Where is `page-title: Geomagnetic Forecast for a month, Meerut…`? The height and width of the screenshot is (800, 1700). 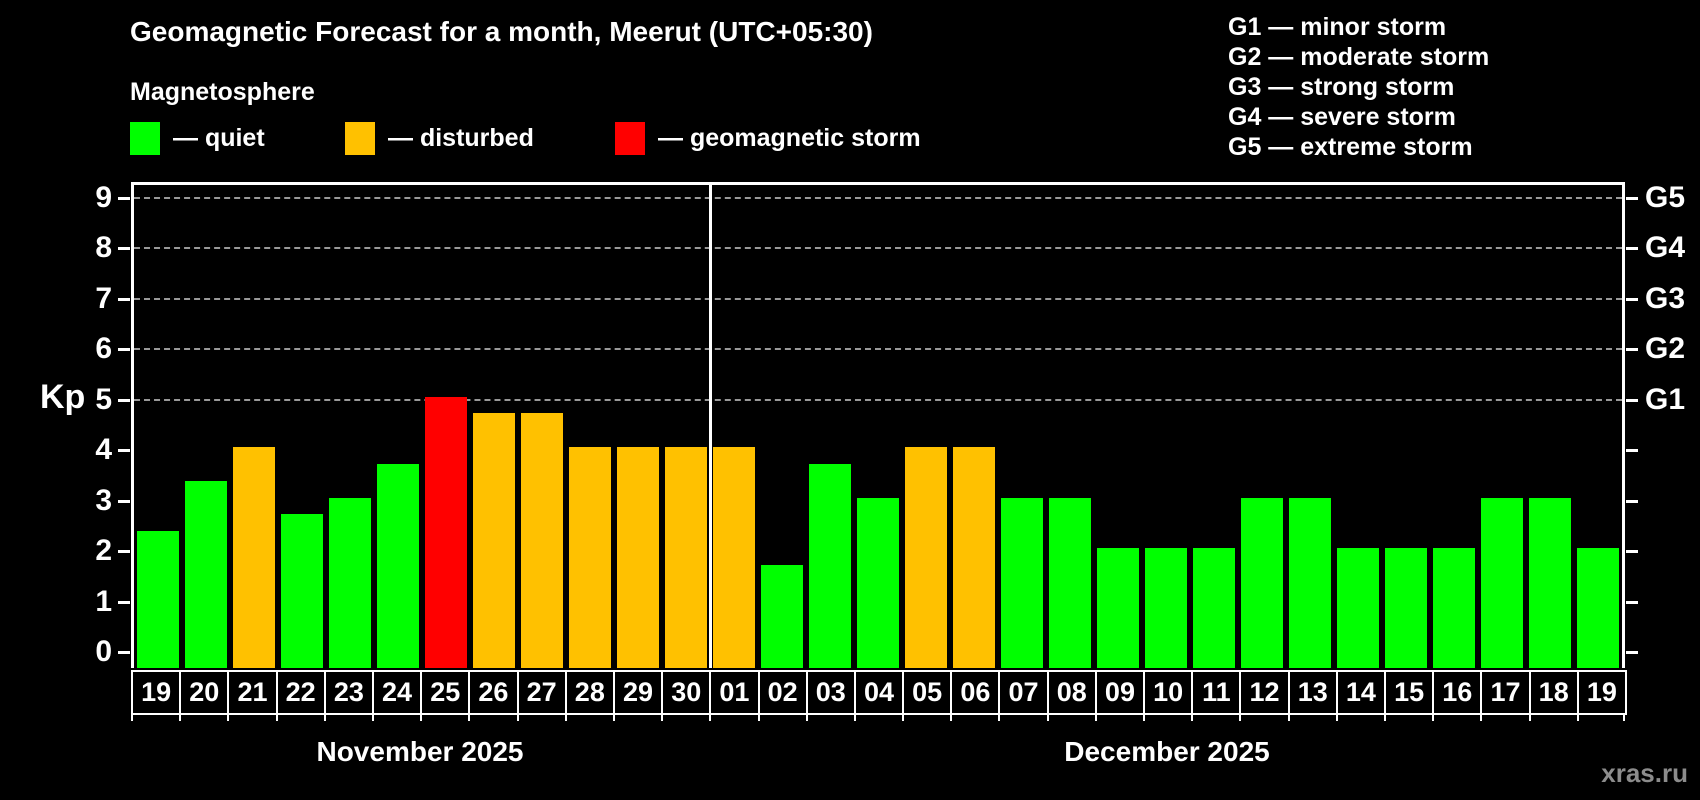 page-title: Geomagnetic Forecast for a month, Meerut… is located at coordinates (501, 31).